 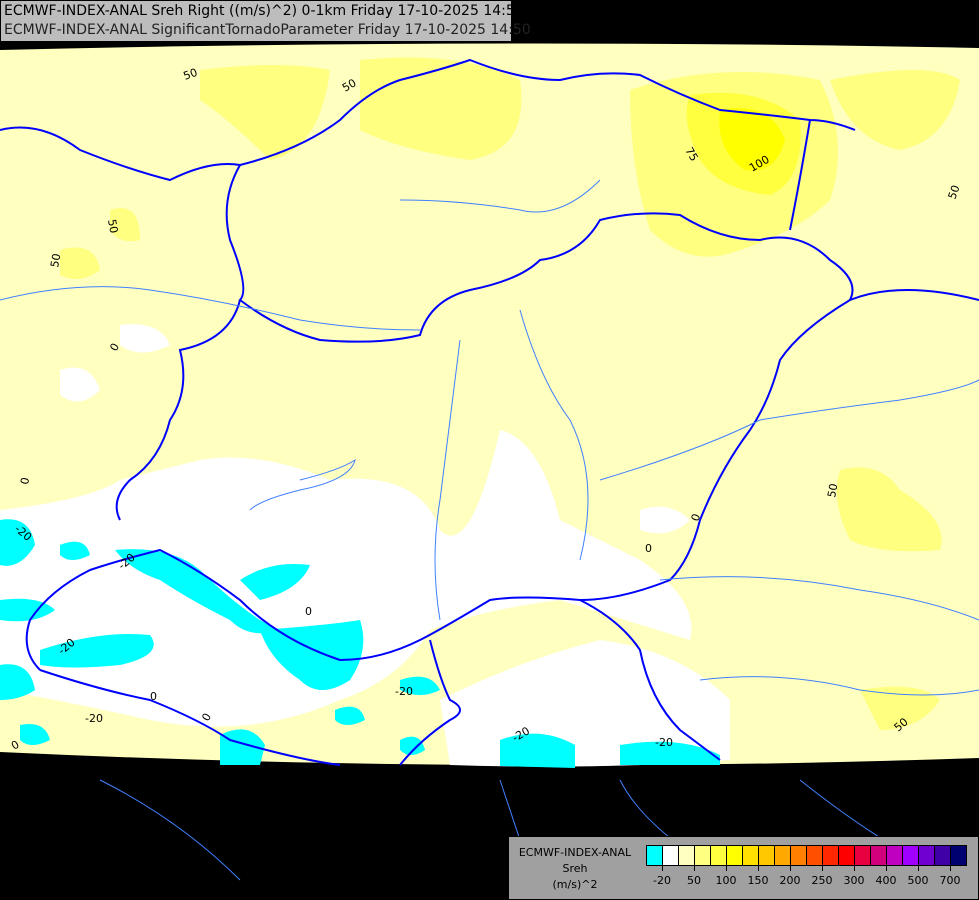 What do you see at coordinates (694, 880) in the screenshot?
I see `legend-tick-label: 50` at bounding box center [694, 880].